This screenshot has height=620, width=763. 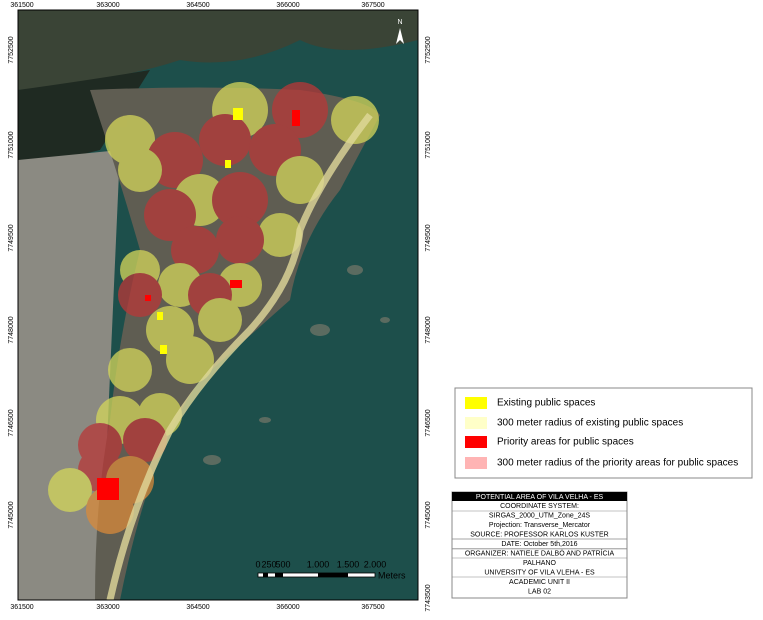 I want to click on scale-label: 500, so click(x=282, y=564).